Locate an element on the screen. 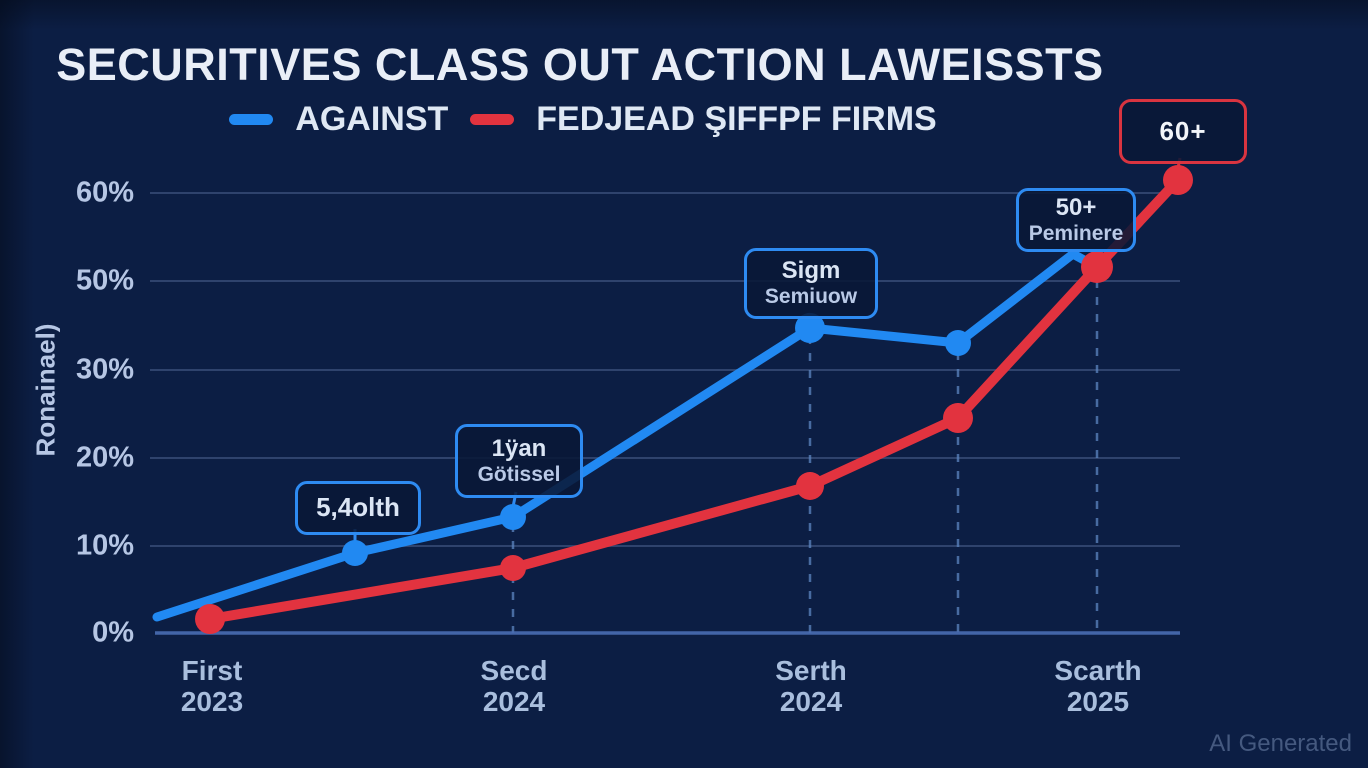 This screenshot has height=768, width=1368. callout-annotation: 5,4olth is located at coordinates (358, 508).